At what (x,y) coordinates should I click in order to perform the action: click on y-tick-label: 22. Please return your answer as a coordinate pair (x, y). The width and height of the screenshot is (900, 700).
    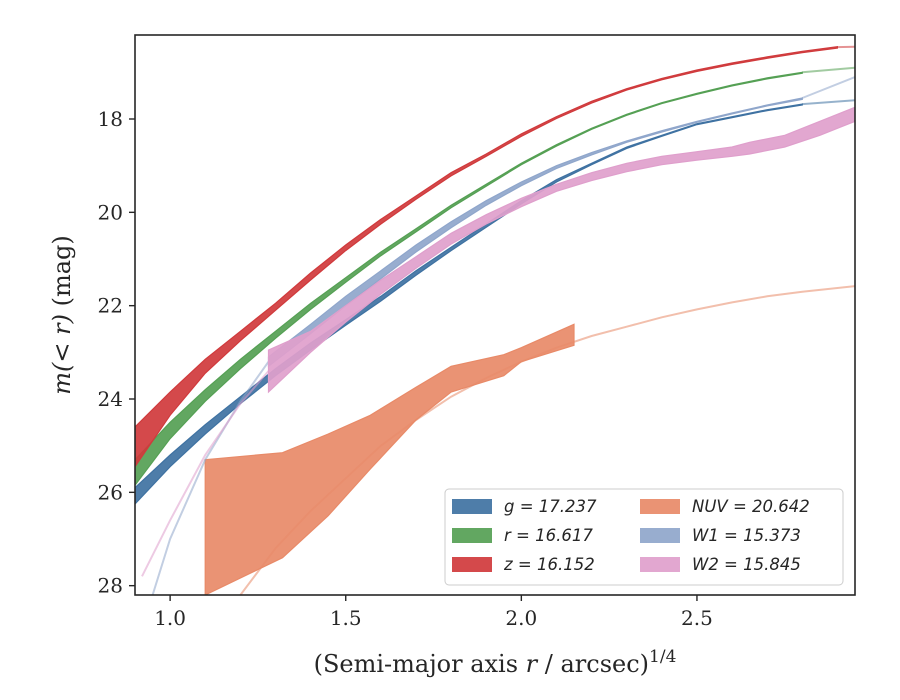
    Looking at the image, I should click on (110, 306).